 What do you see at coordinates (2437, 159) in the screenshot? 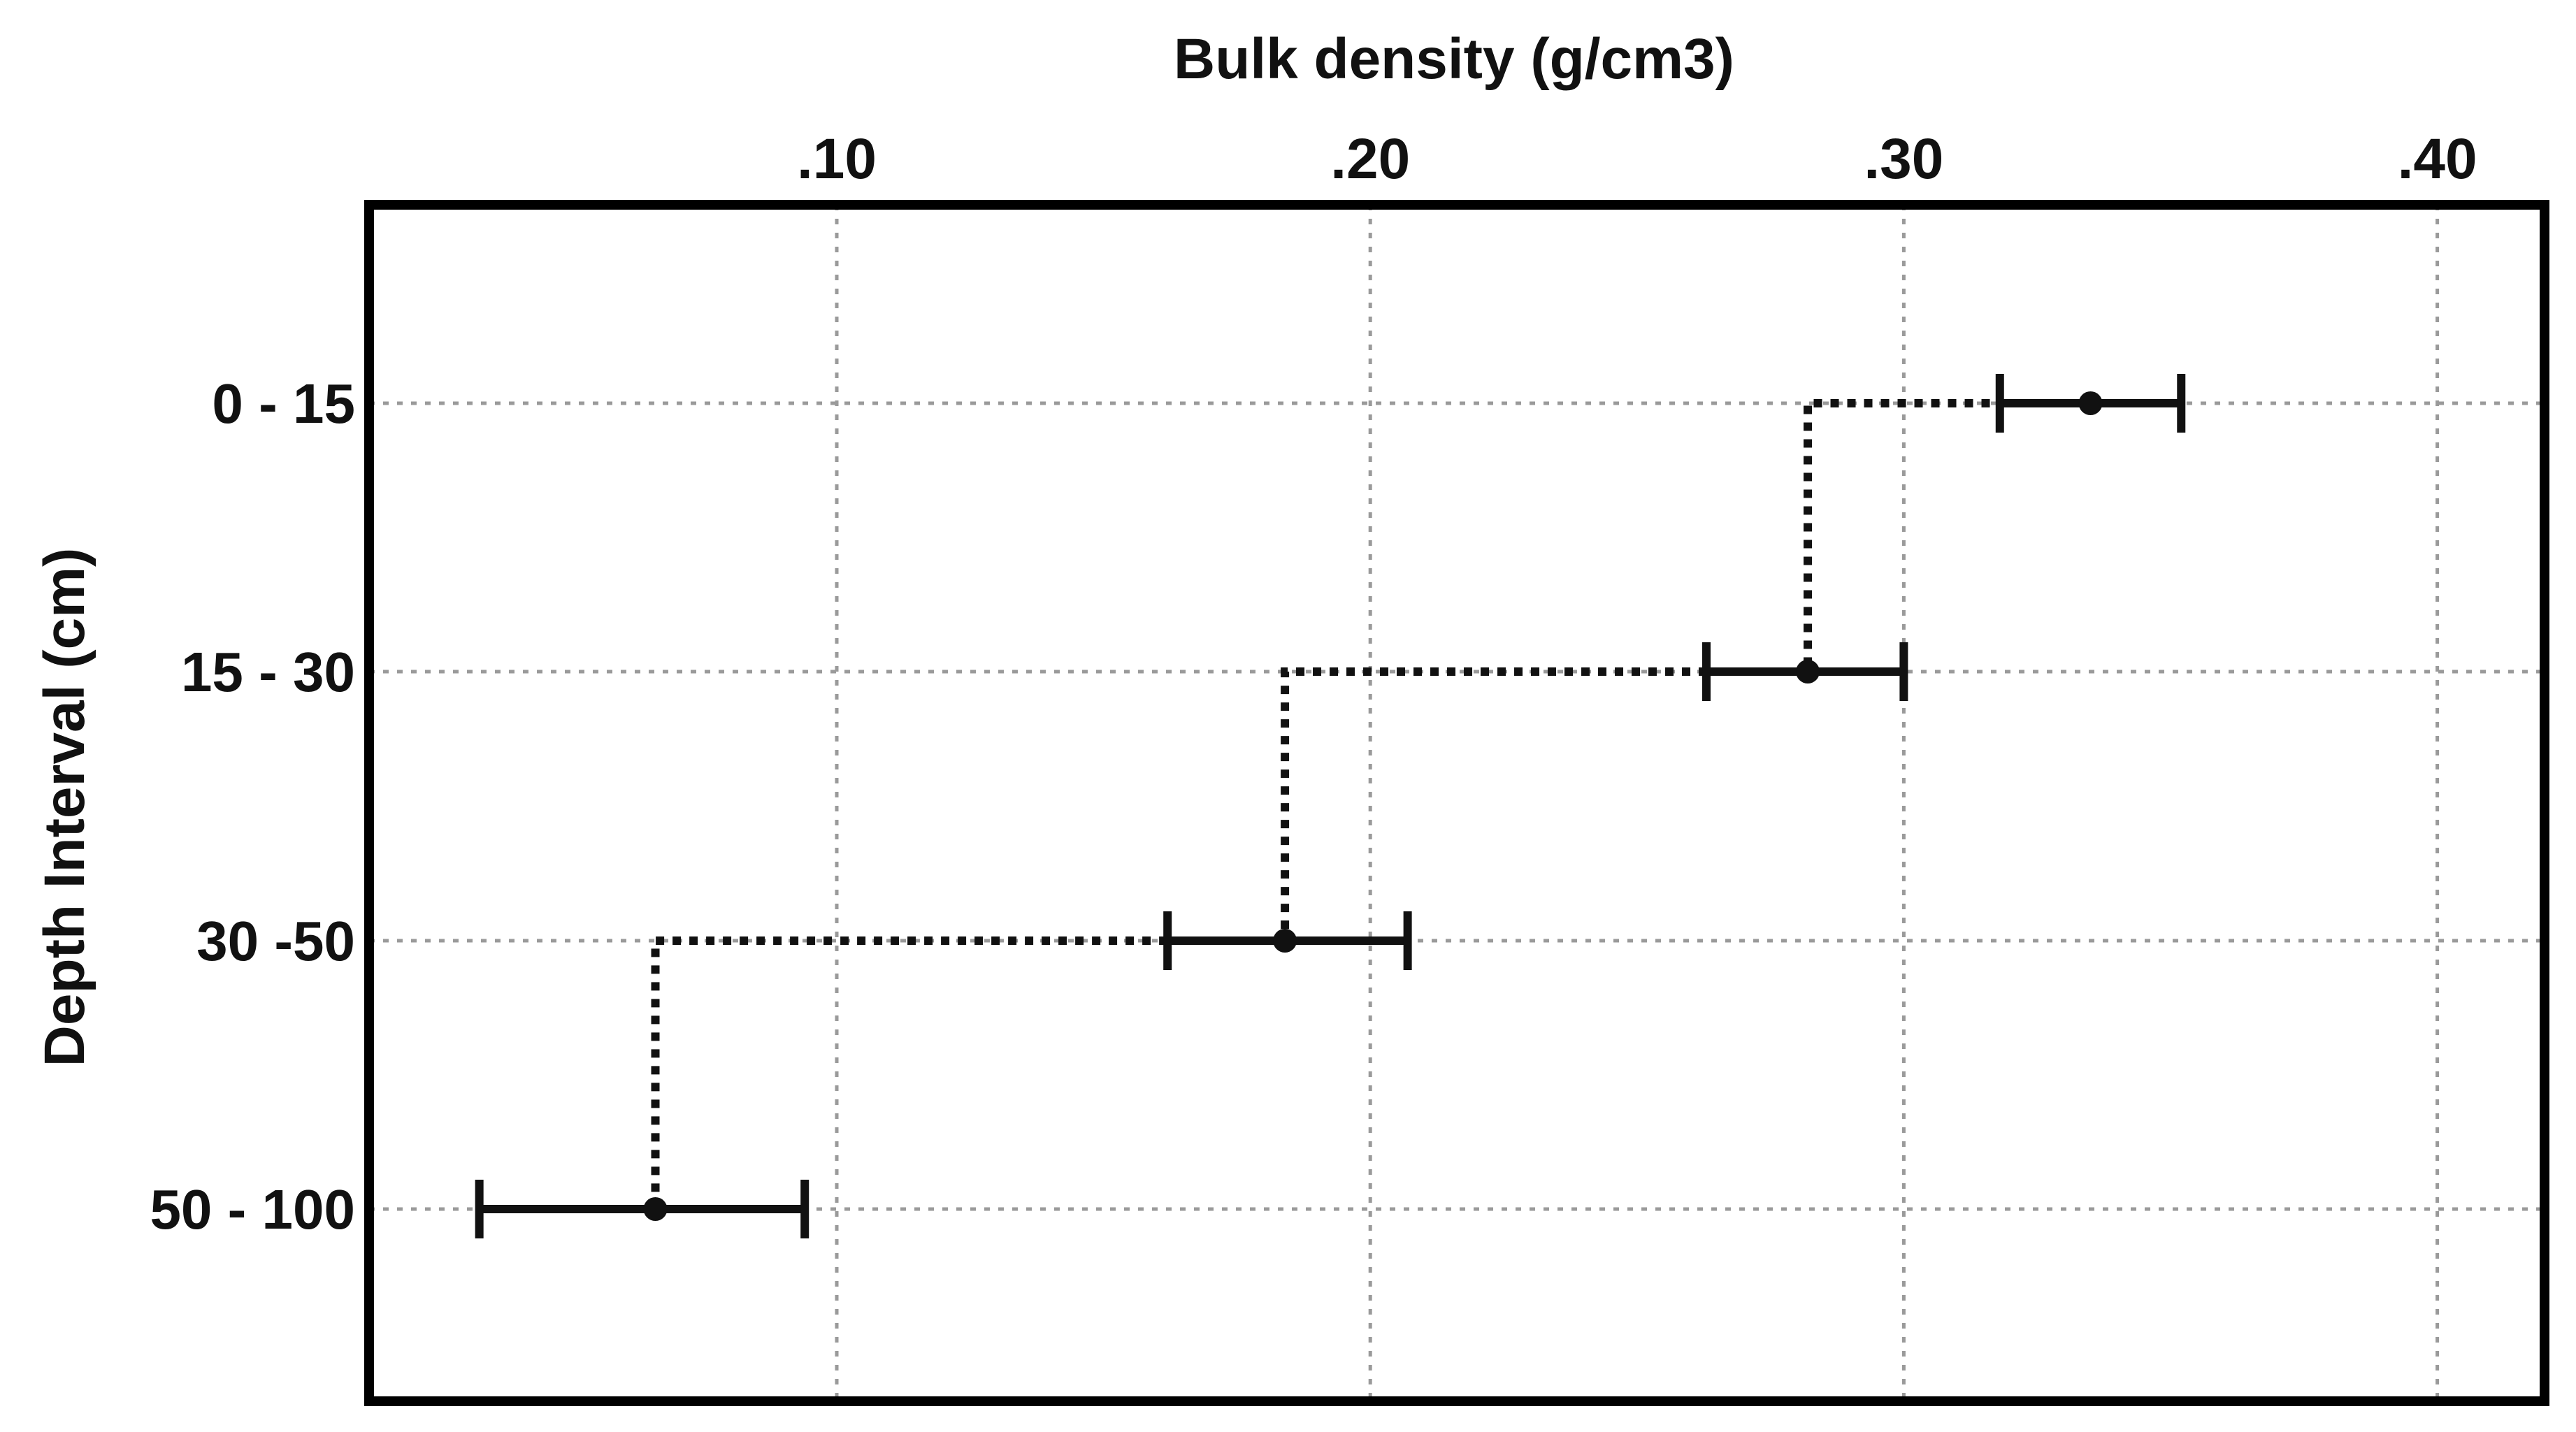
I see `x-tick-label: .40` at bounding box center [2437, 159].